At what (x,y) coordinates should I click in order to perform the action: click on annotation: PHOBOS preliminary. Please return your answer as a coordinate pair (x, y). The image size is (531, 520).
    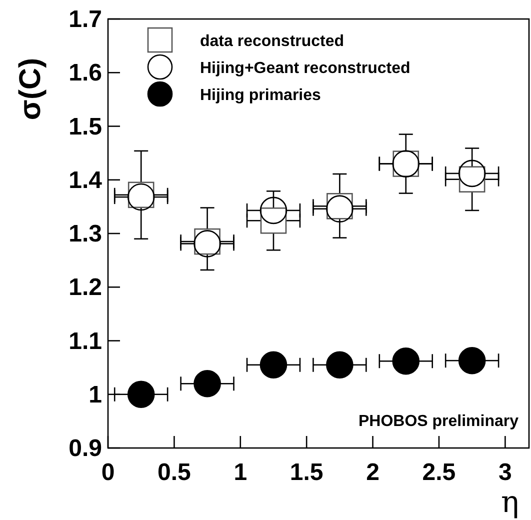
    Looking at the image, I should click on (438, 421).